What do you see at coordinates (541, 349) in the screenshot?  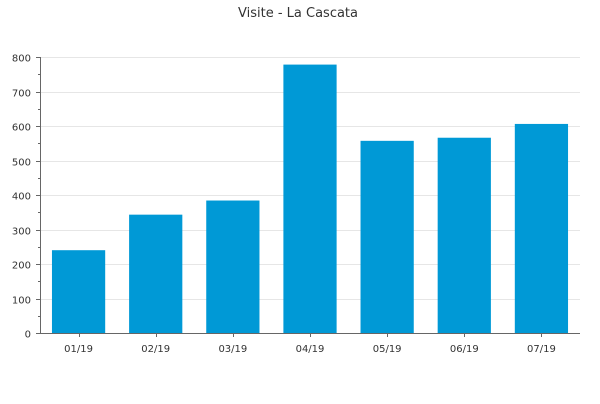 I see `x-tick-label: 07/19` at bounding box center [541, 349].